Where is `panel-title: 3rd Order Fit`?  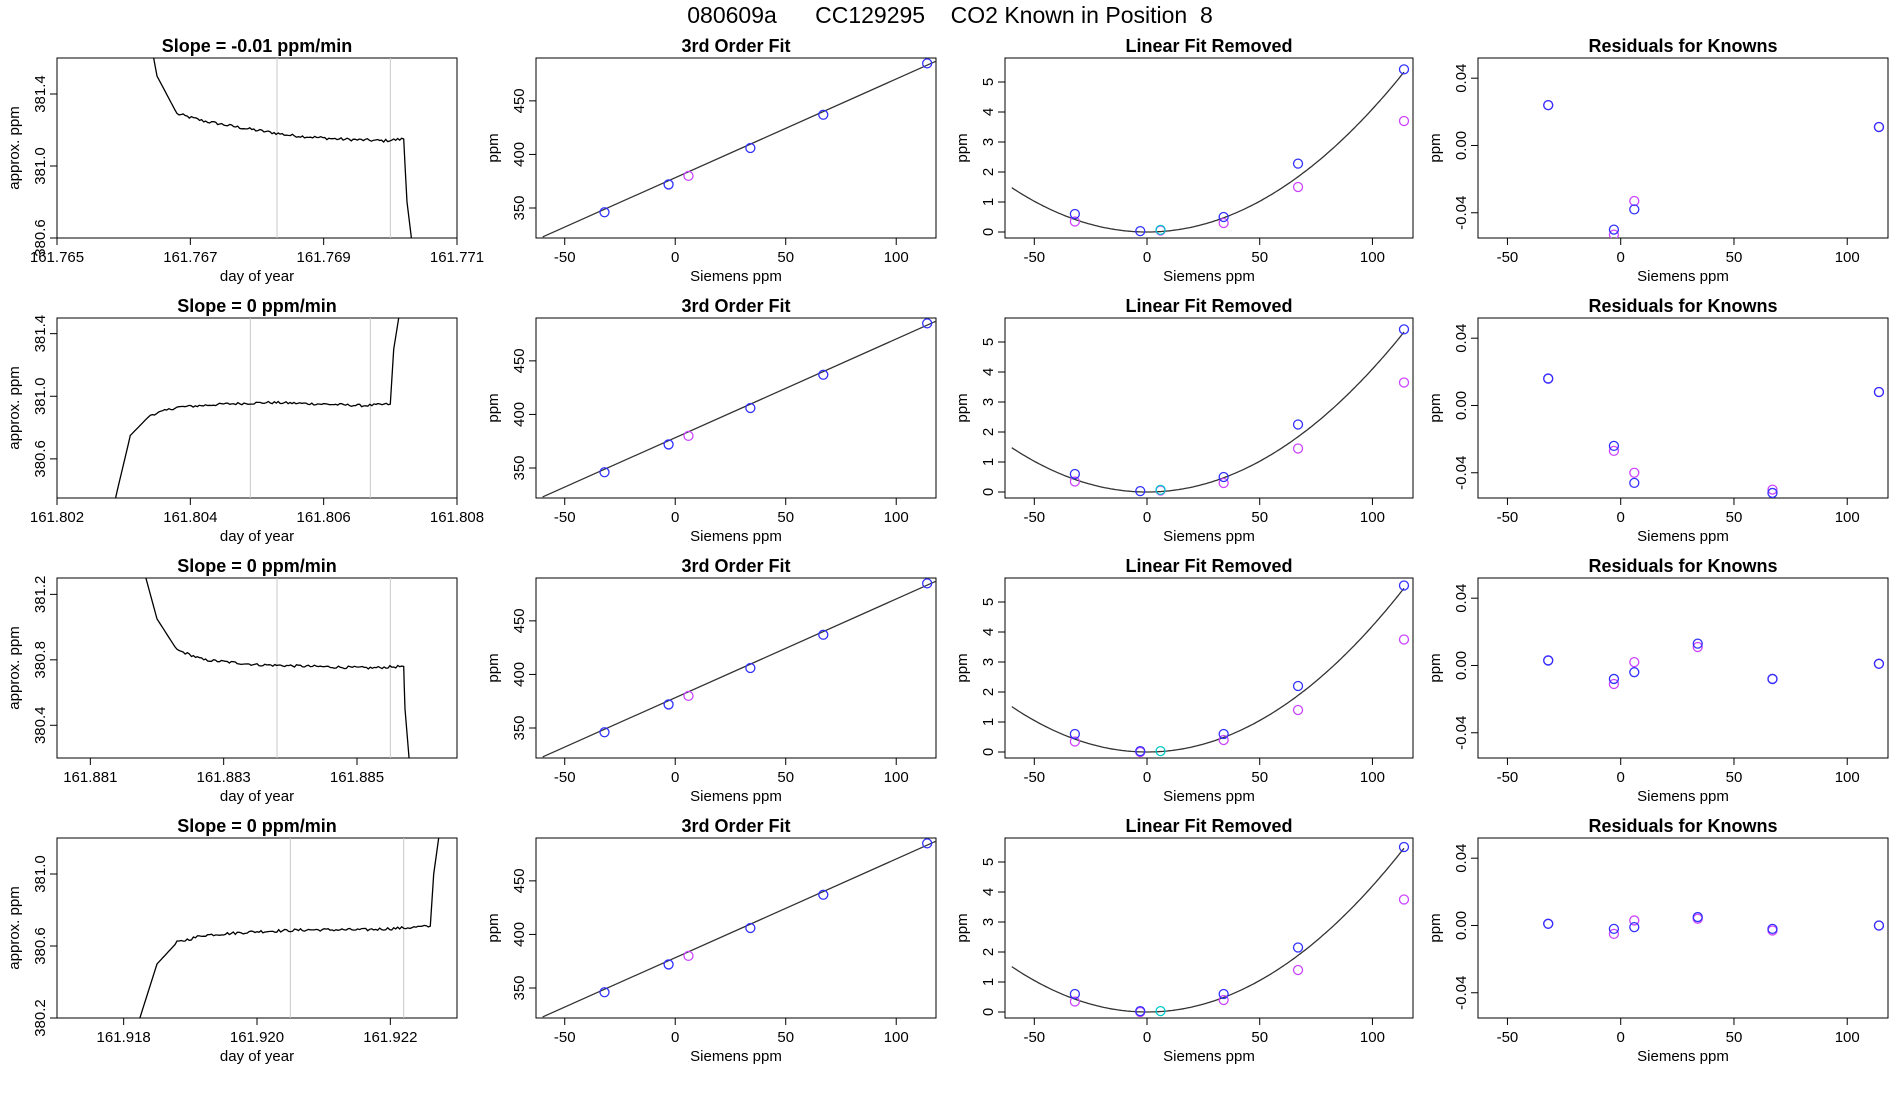
panel-title: 3rd Order Fit is located at coordinates (735, 46).